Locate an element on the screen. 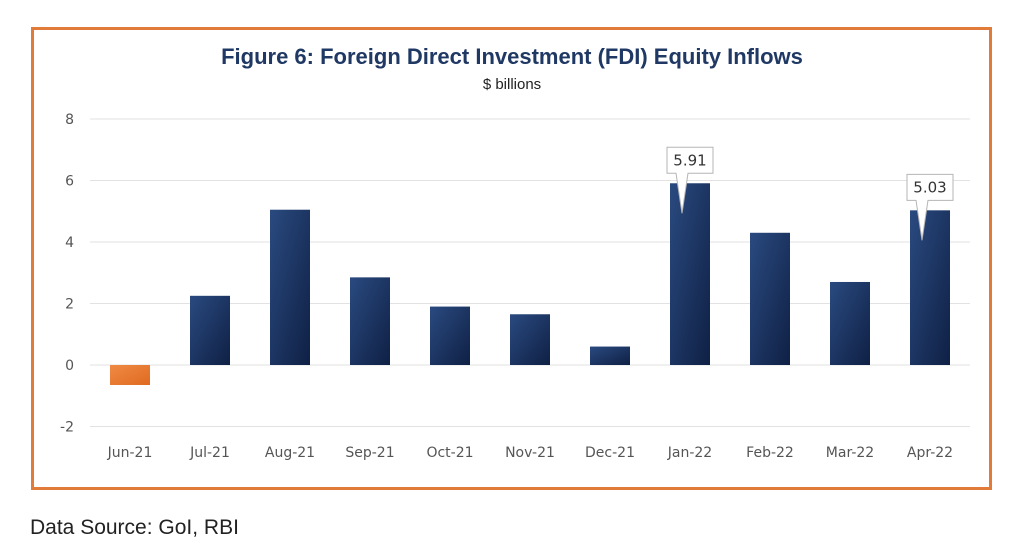 The width and height of the screenshot is (1024, 545). x-tick-label: Aug-21 is located at coordinates (290, 453).